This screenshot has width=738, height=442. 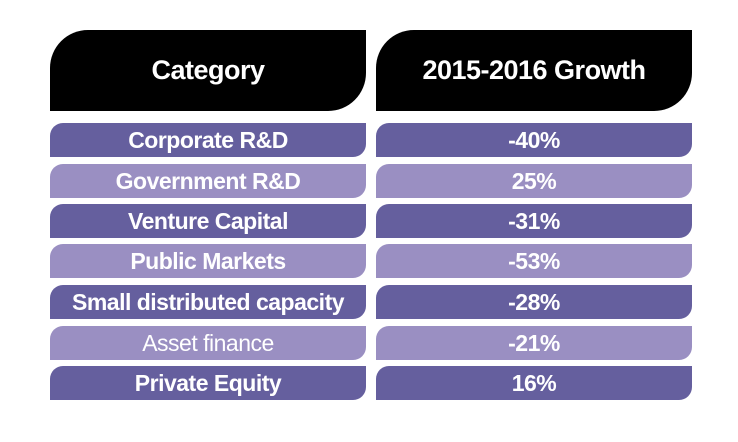 What do you see at coordinates (534, 302) in the screenshot?
I see `growth-cell: -28%` at bounding box center [534, 302].